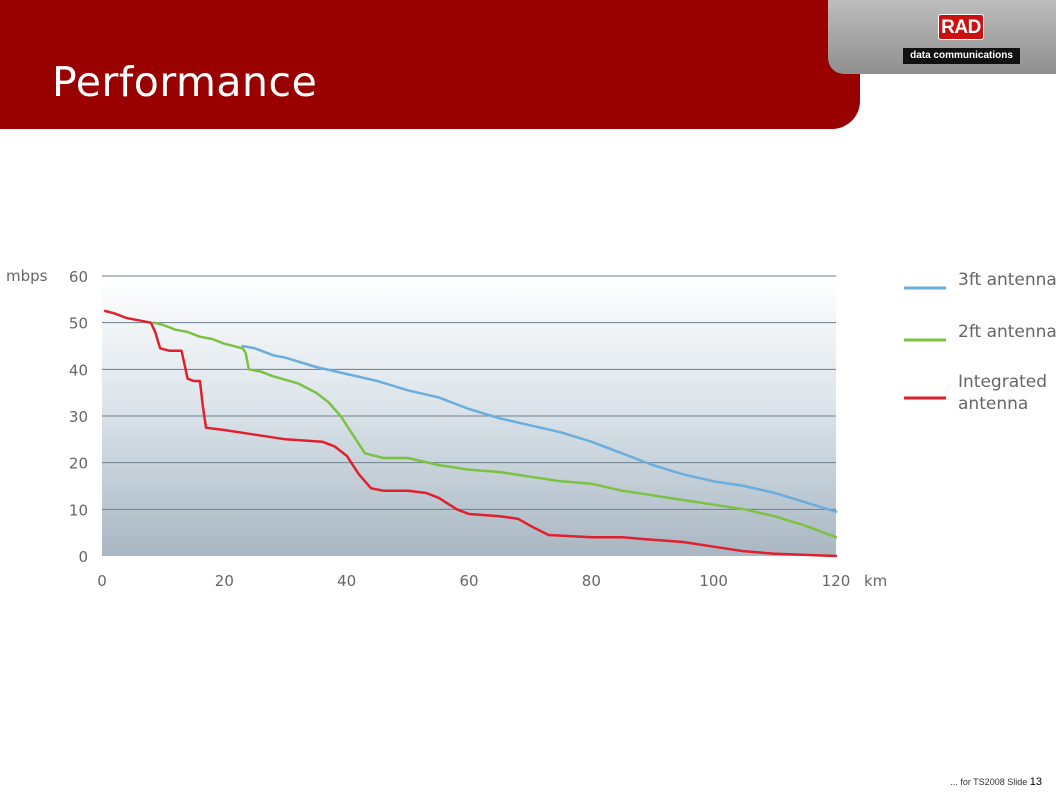  I want to click on legend-label: 3ft antenna, so click(1007, 280).